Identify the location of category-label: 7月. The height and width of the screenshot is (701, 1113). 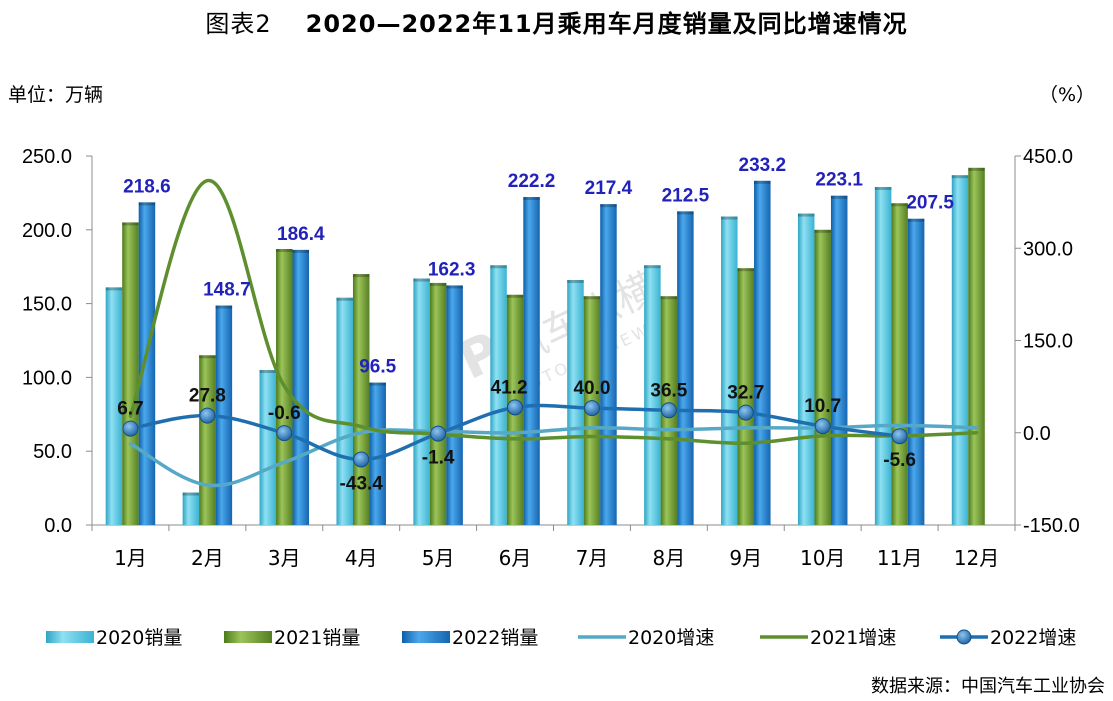
(592, 558).